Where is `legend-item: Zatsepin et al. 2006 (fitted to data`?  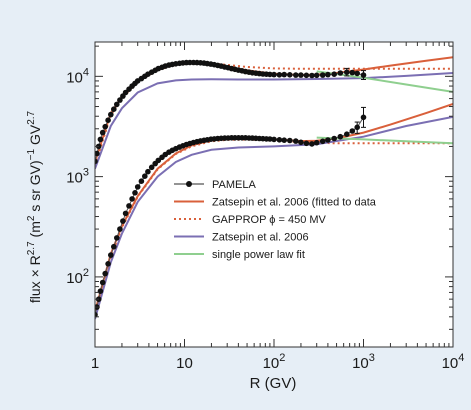 legend-item: Zatsepin et al. 2006 (fitted to data is located at coordinates (275, 203).